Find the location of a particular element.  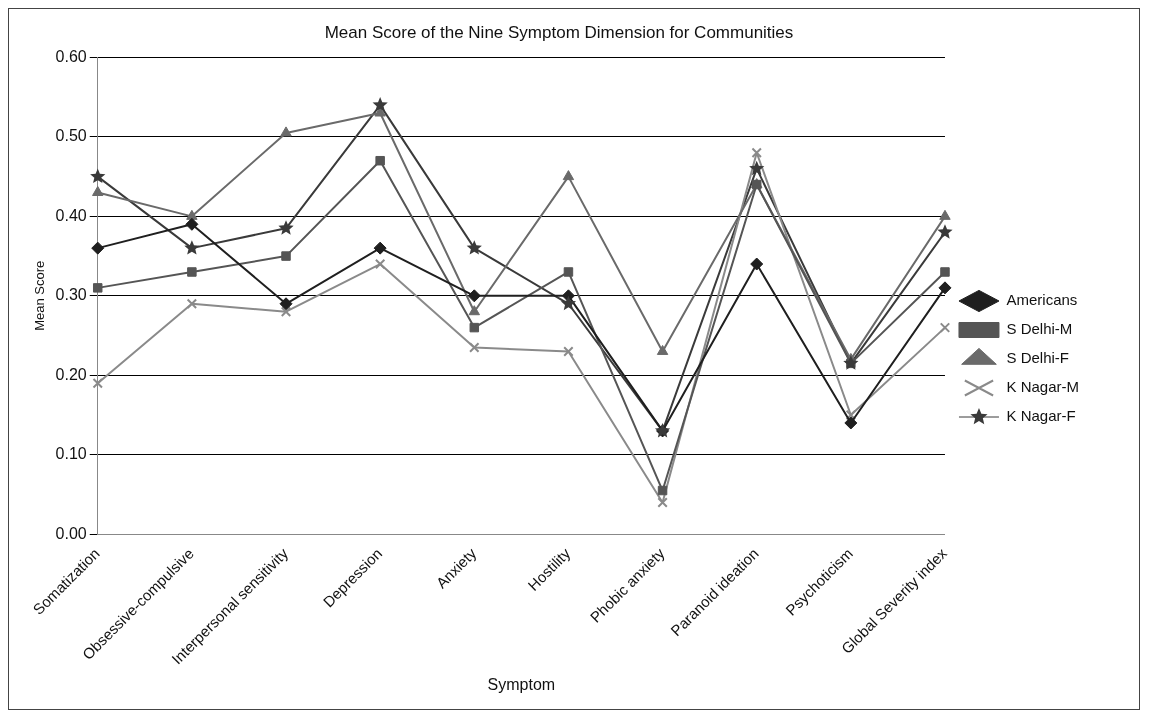

legend-label: S Delhi-M is located at coordinates (1039, 329).